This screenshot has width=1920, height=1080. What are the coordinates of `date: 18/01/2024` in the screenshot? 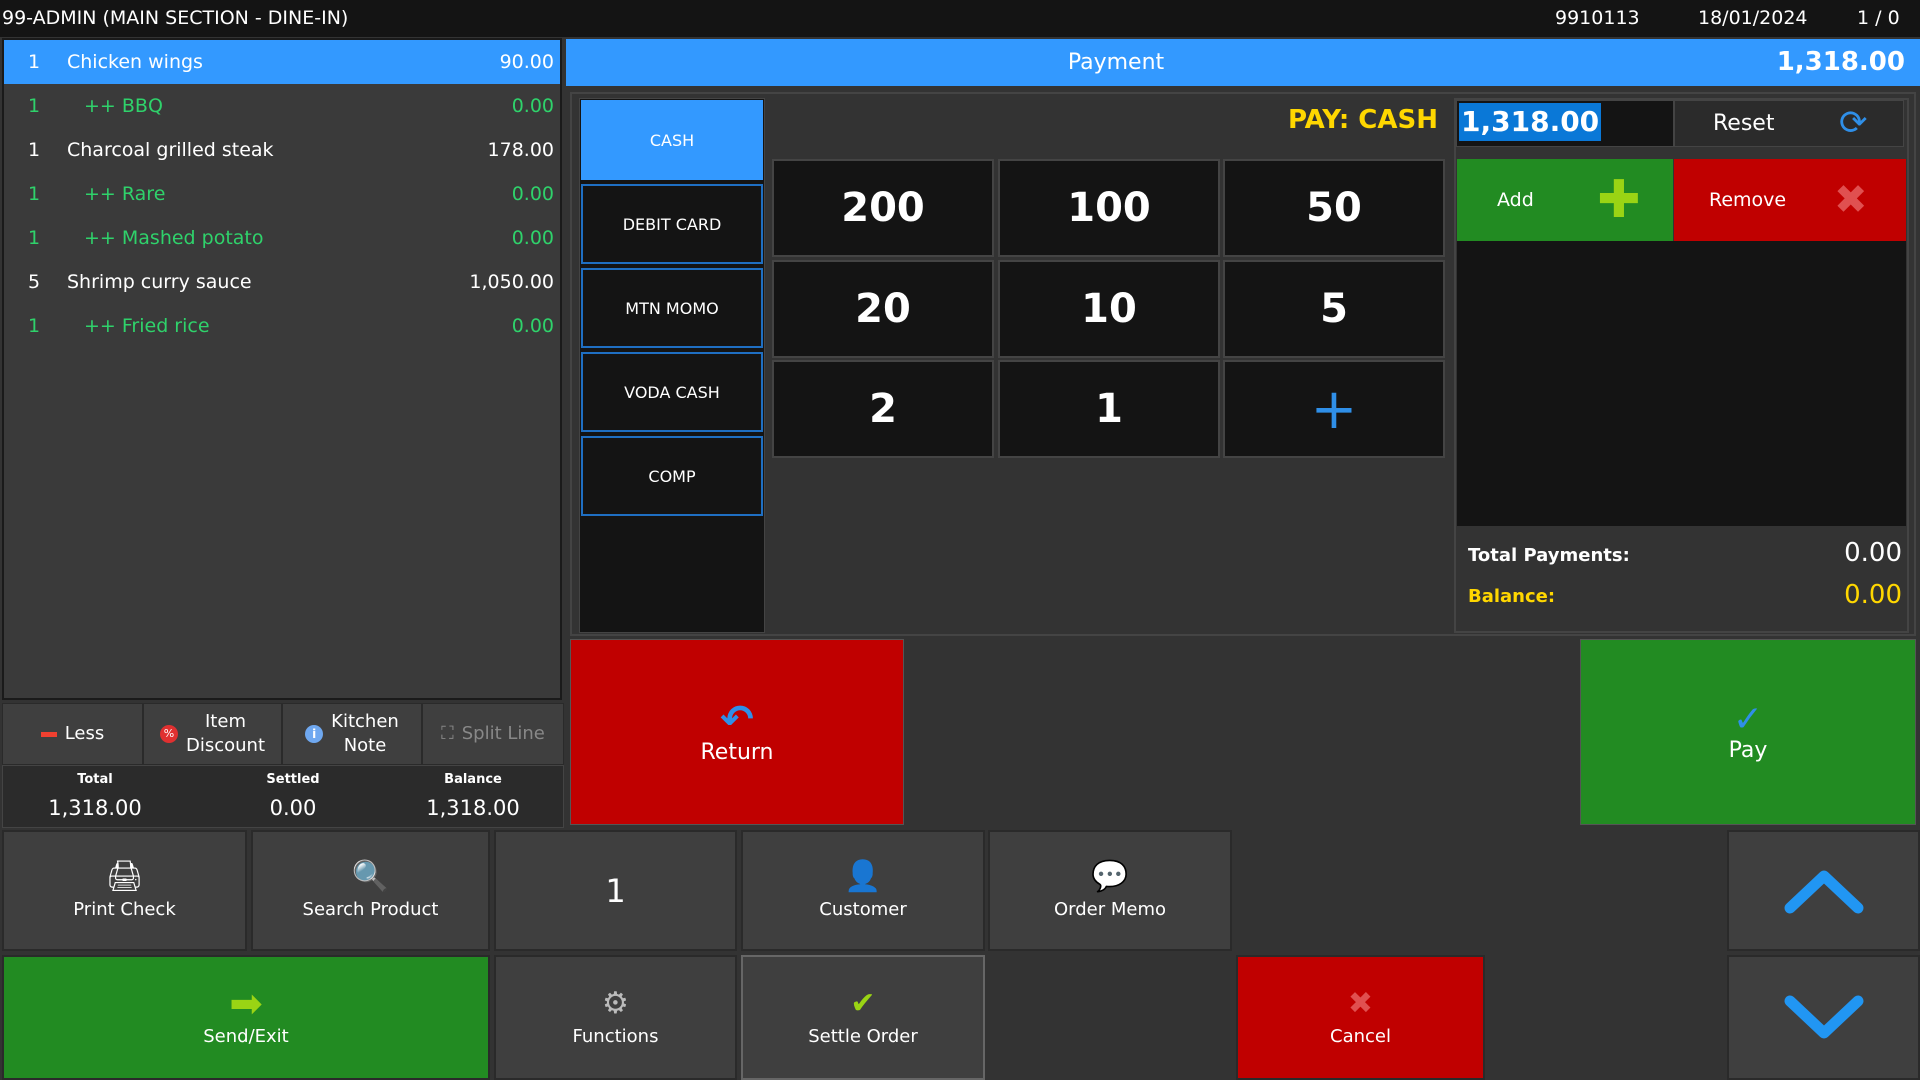 It's located at (1753, 18).